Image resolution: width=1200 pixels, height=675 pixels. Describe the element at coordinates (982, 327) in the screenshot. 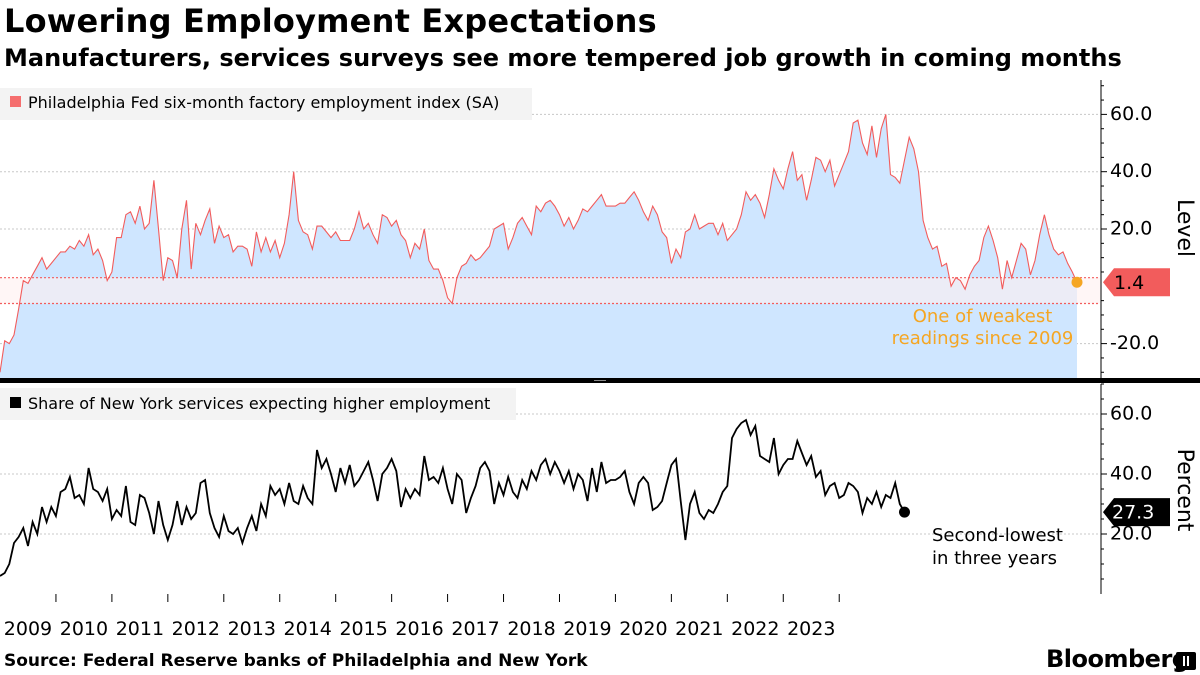

I see `philly-annotation: One of weakest readings since 2009` at that location.